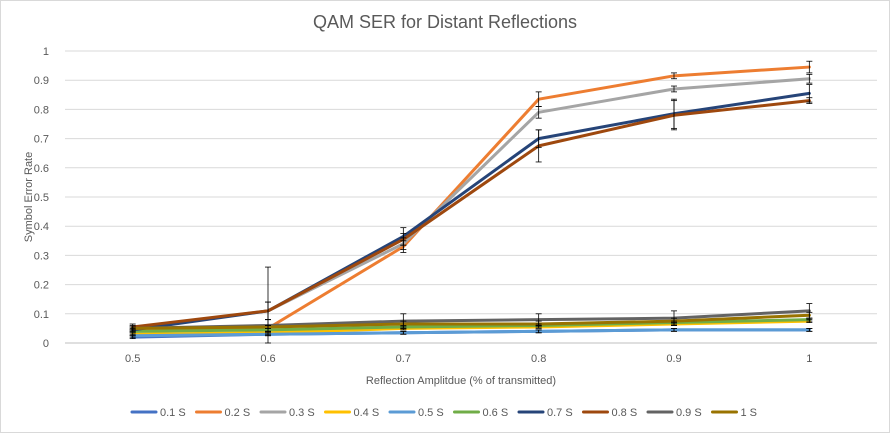 This screenshot has width=890, height=433. Describe the element at coordinates (267, 359) in the screenshot. I see `x-tick-label: 0.6` at that location.